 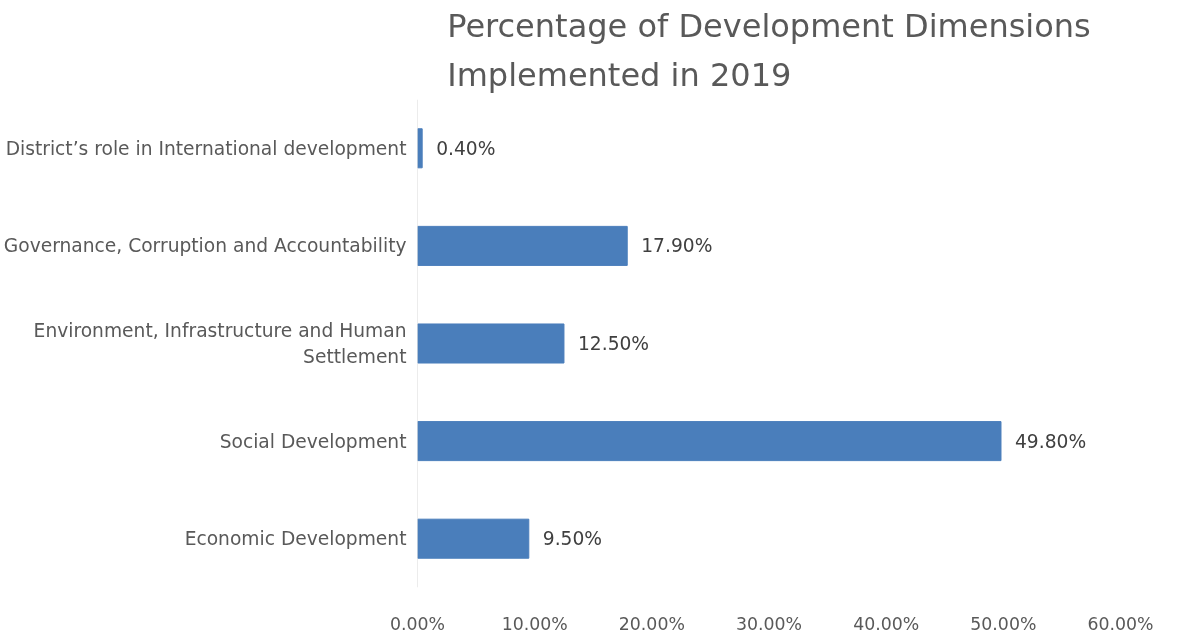 What do you see at coordinates (1003, 623) in the screenshot?
I see `x-tick-label: 50.00%` at bounding box center [1003, 623].